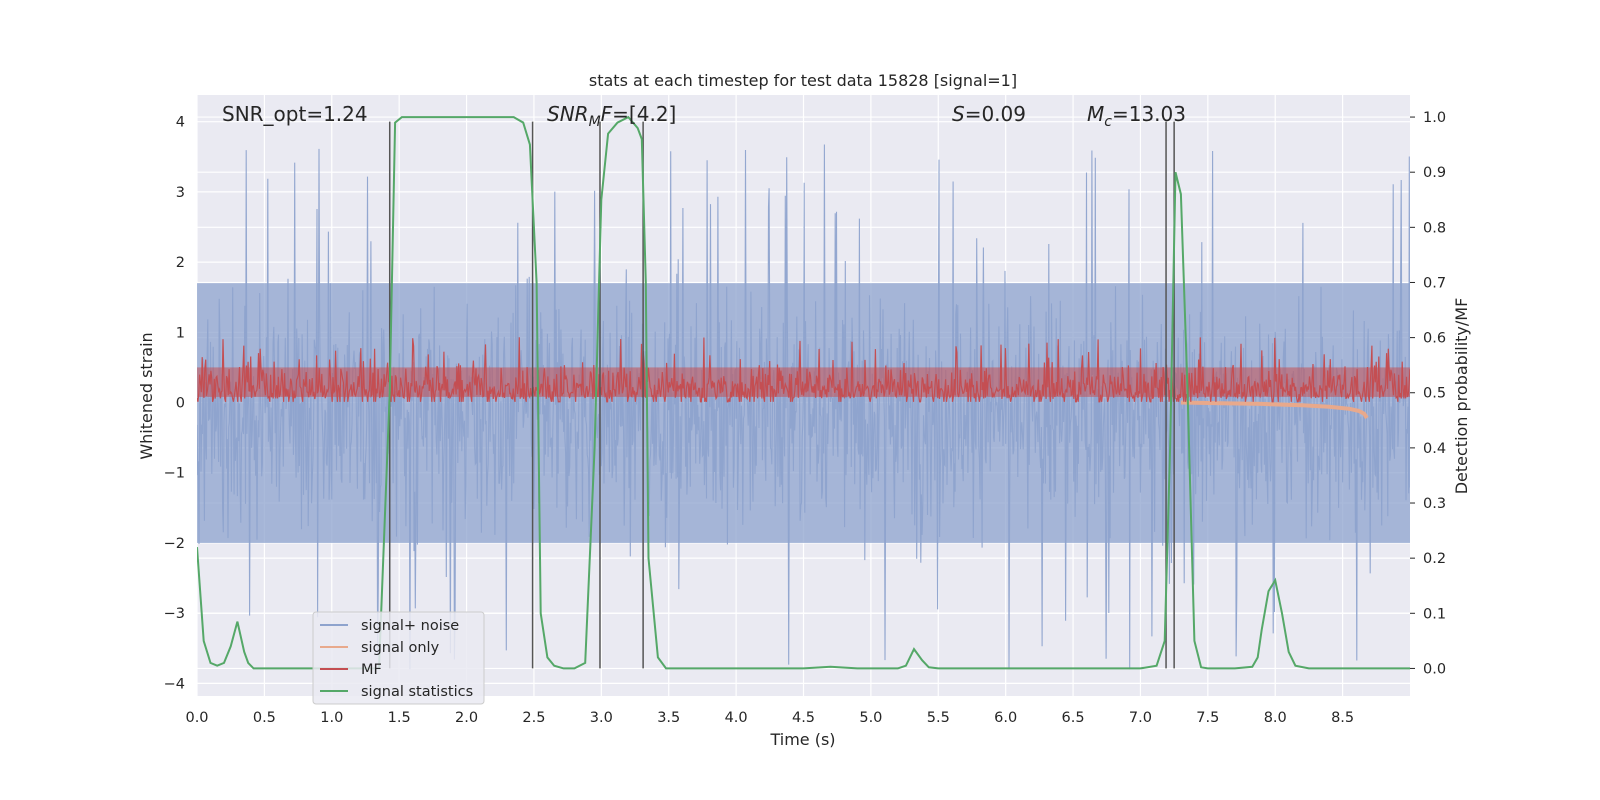 Image resolution: width=1600 pixels, height=800 pixels. What do you see at coordinates (803, 718) in the screenshot?
I see `x-tick-label: 4.5` at bounding box center [803, 718].